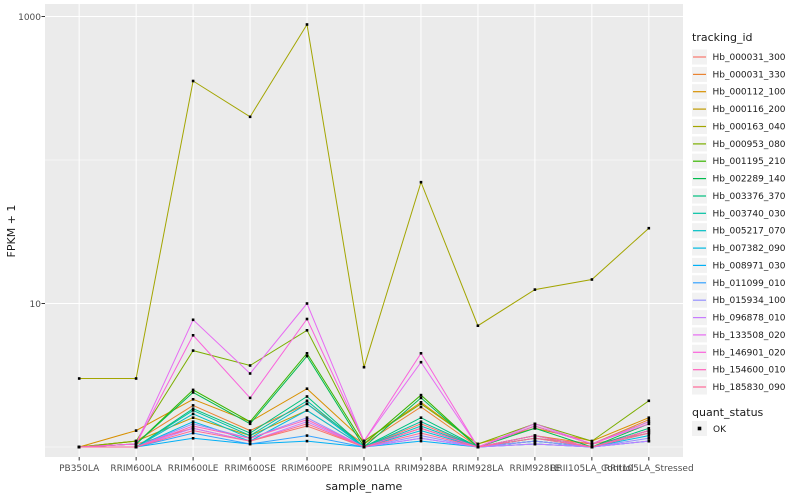  Describe the element at coordinates (749, 284) in the screenshot. I see `legend-item-label: Hb_011099_010` at that location.